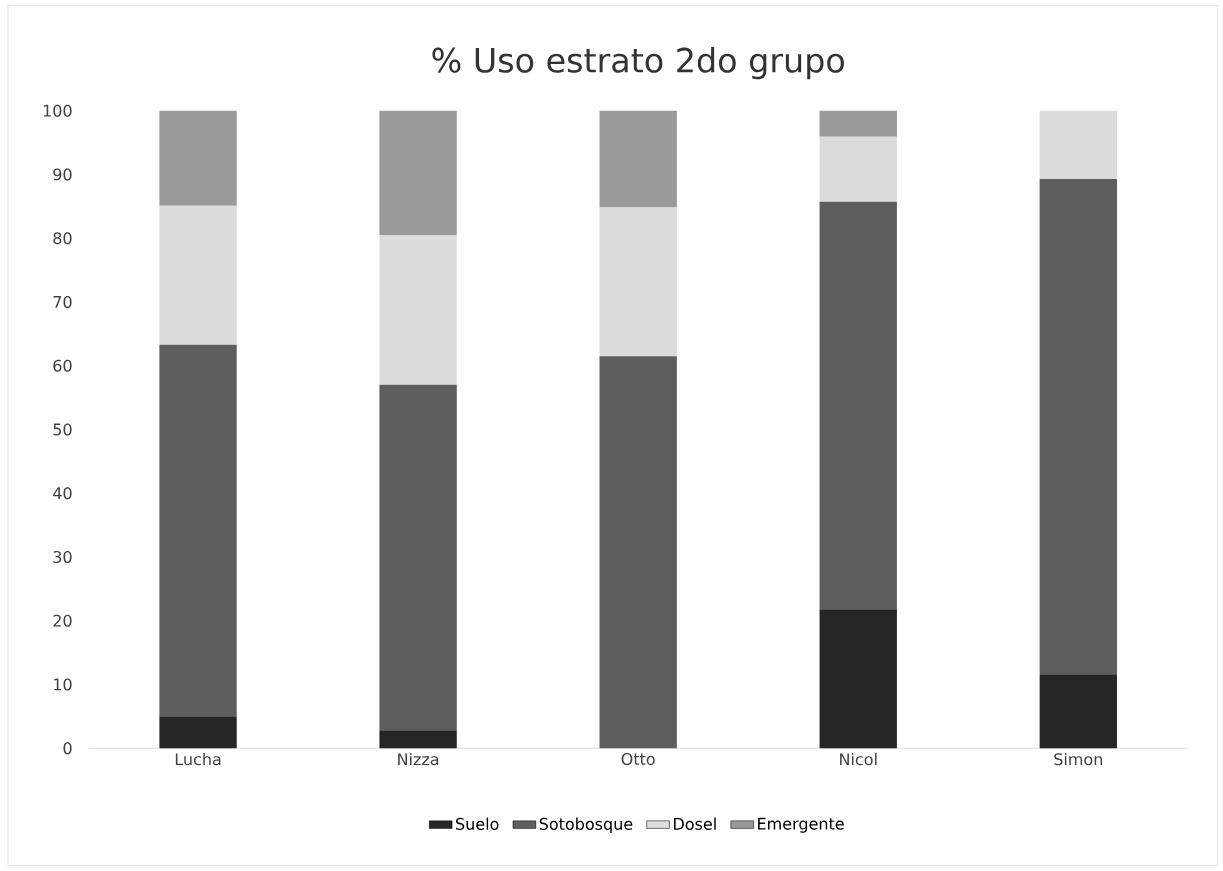  What do you see at coordinates (62, 493) in the screenshot?
I see `y-tick-label: 40` at bounding box center [62, 493].